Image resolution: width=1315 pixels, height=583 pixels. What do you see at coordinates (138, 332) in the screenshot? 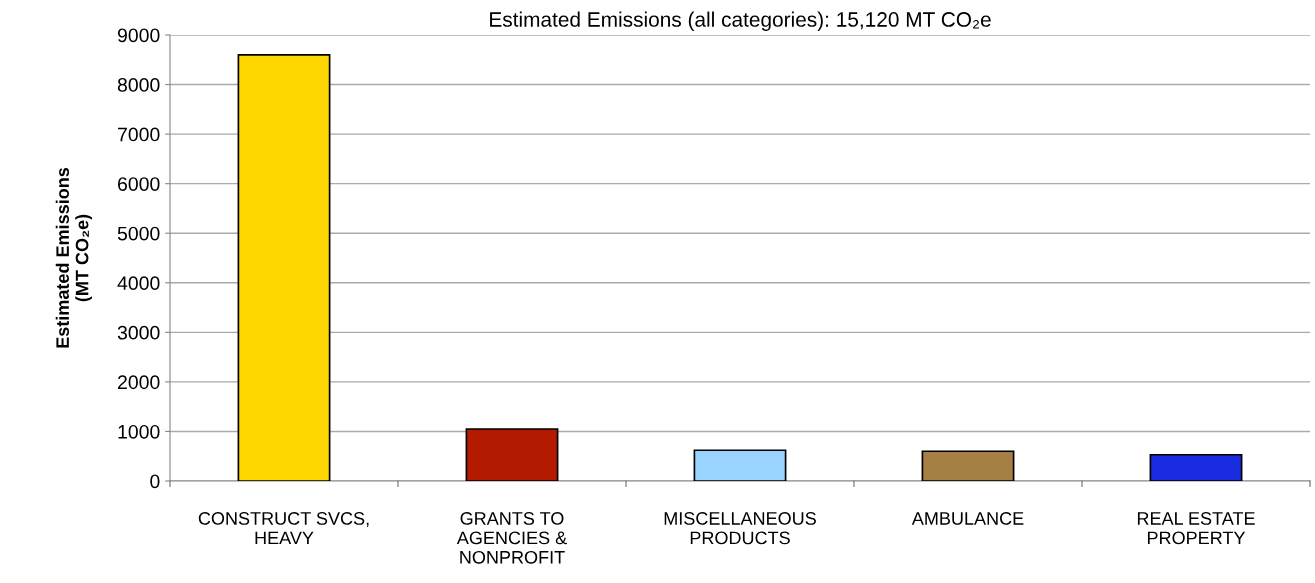
I see `y-tick-label: 3000` at bounding box center [138, 332].